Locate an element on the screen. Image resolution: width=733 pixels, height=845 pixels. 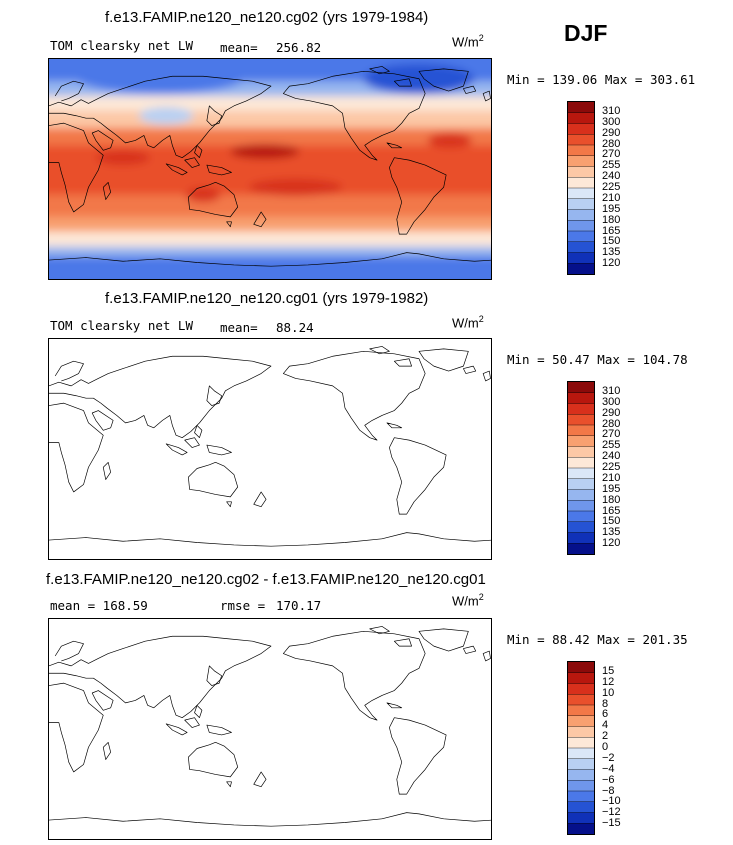
panel-2-left-label: TOM clearsky net LW is located at coordinates (121, 325).